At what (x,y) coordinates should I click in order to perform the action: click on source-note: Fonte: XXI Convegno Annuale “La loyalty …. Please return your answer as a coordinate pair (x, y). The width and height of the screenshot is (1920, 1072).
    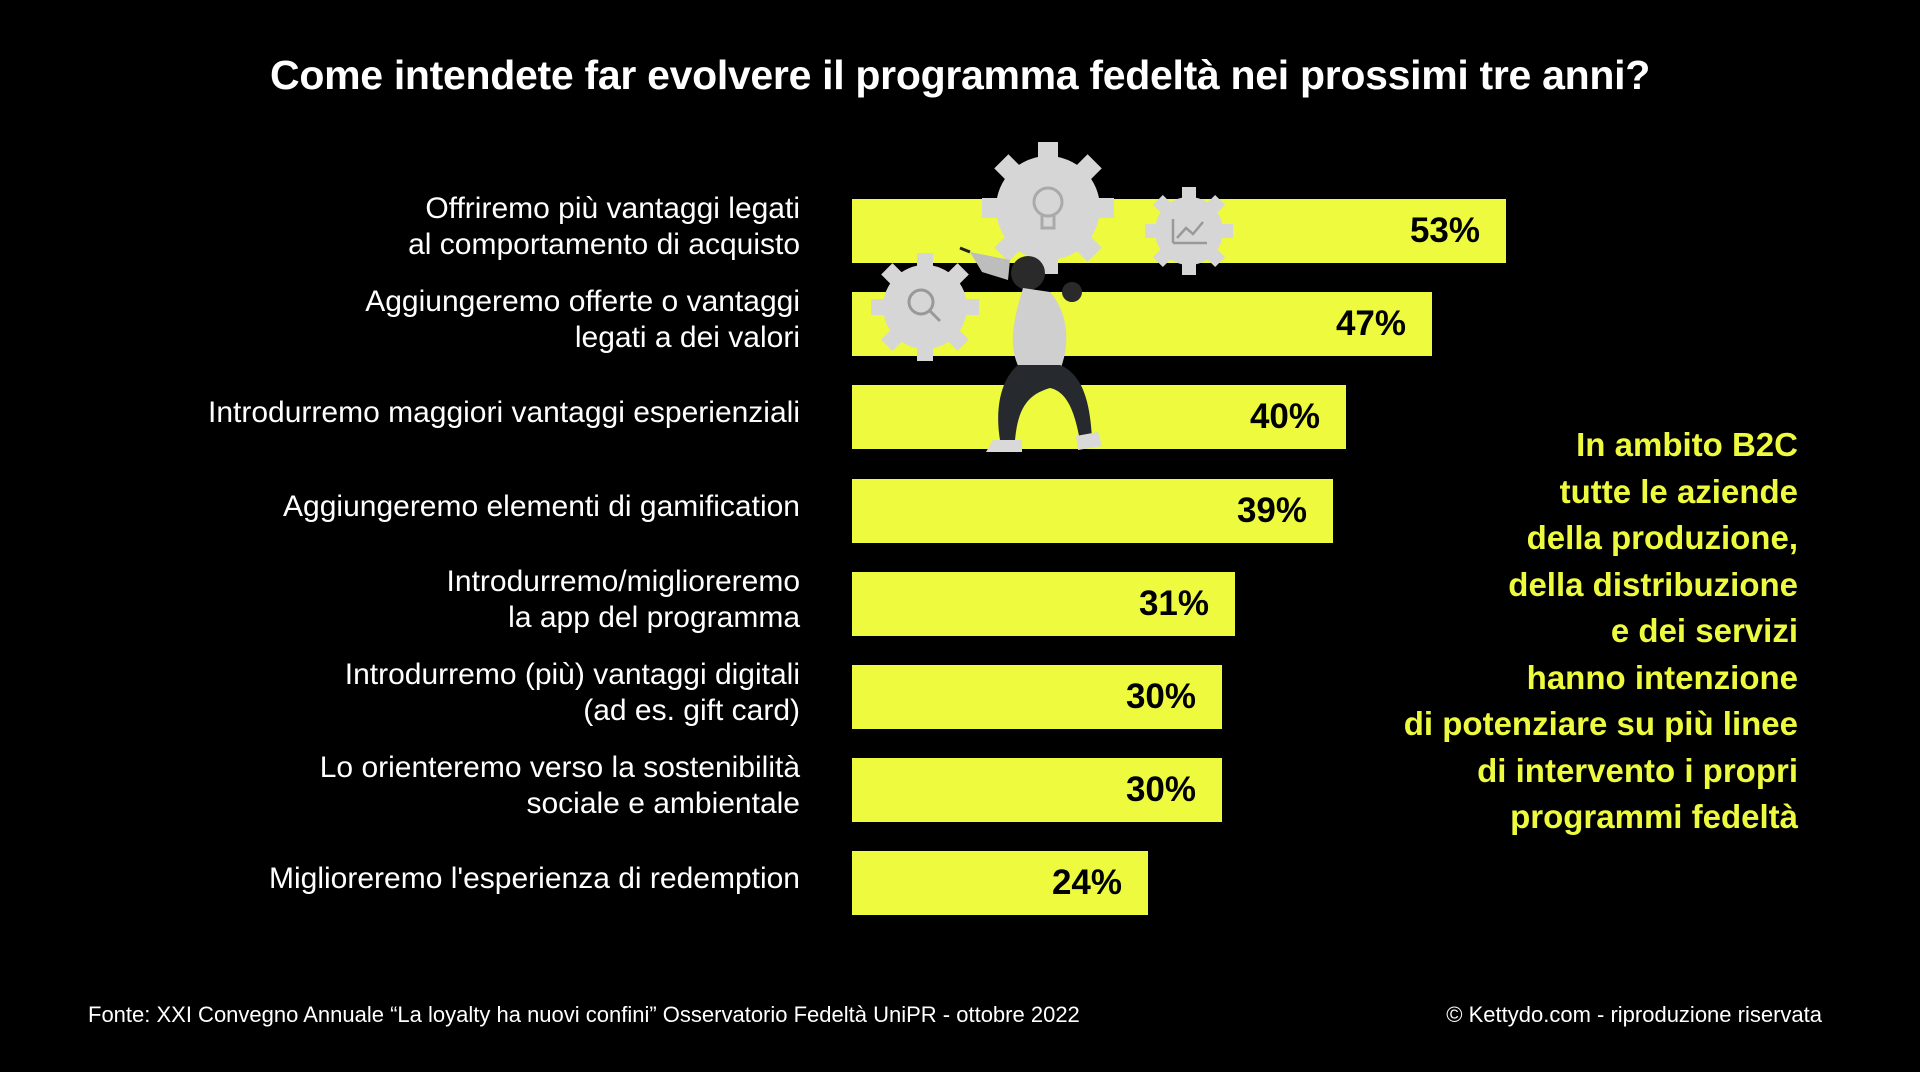
    Looking at the image, I should click on (584, 1014).